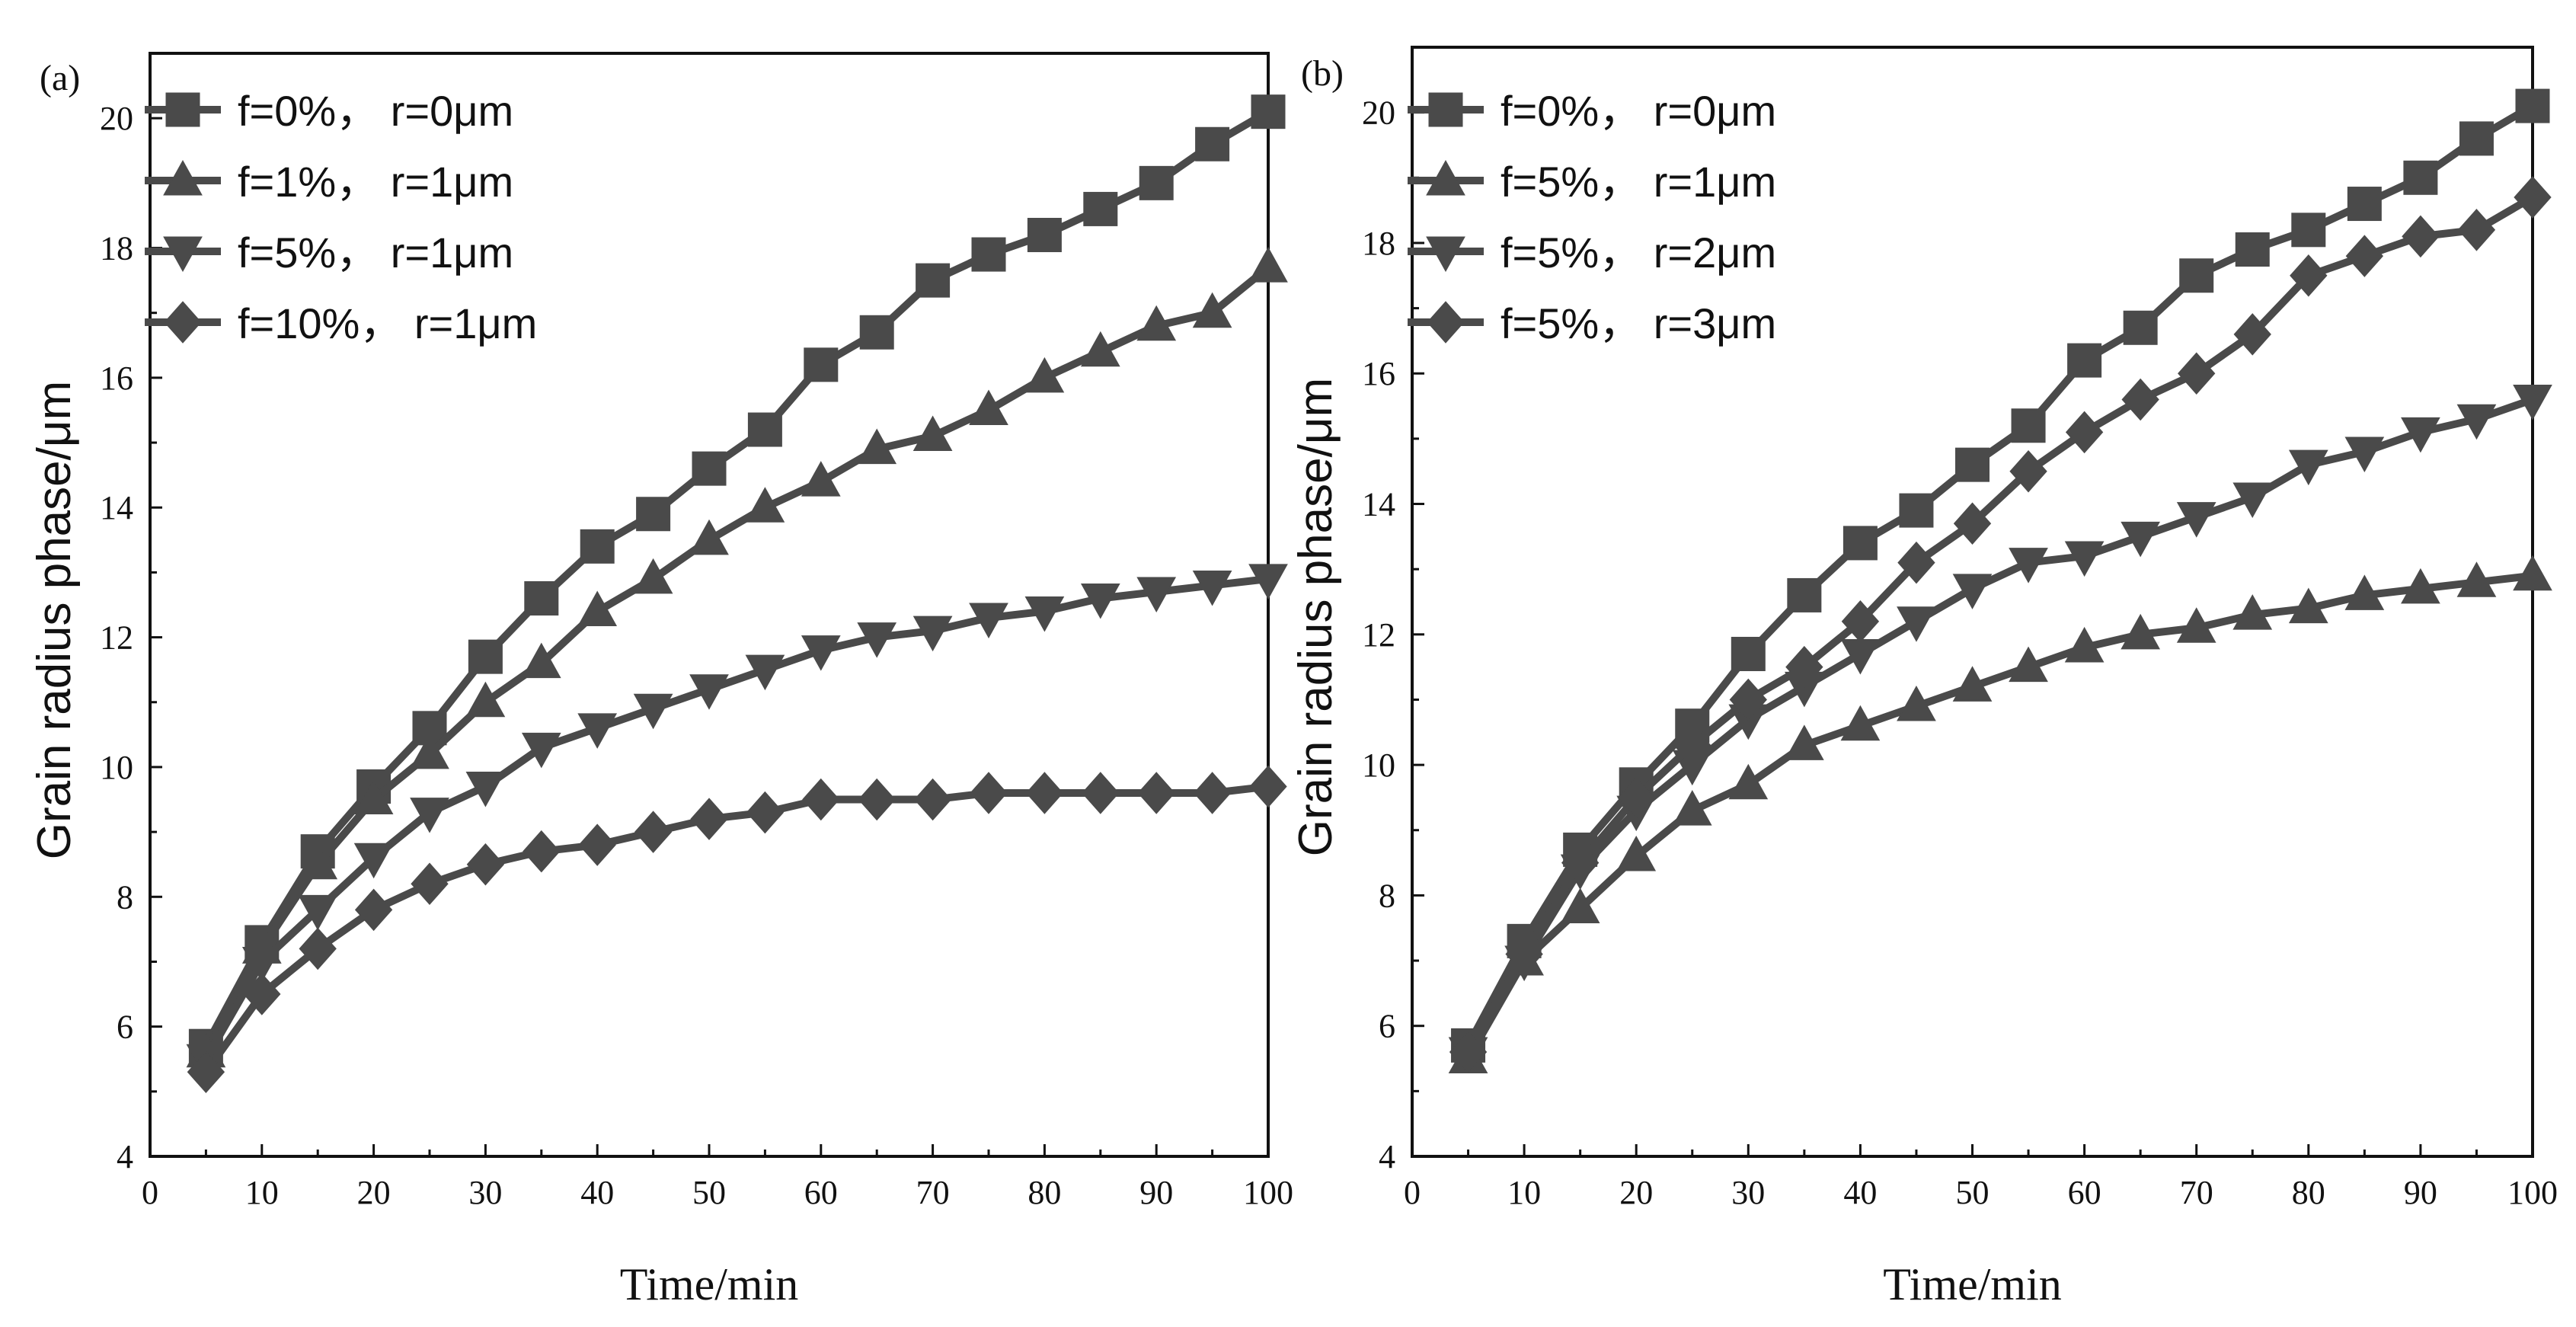  I want to click on y-tick-label: 10, so click(117, 767).